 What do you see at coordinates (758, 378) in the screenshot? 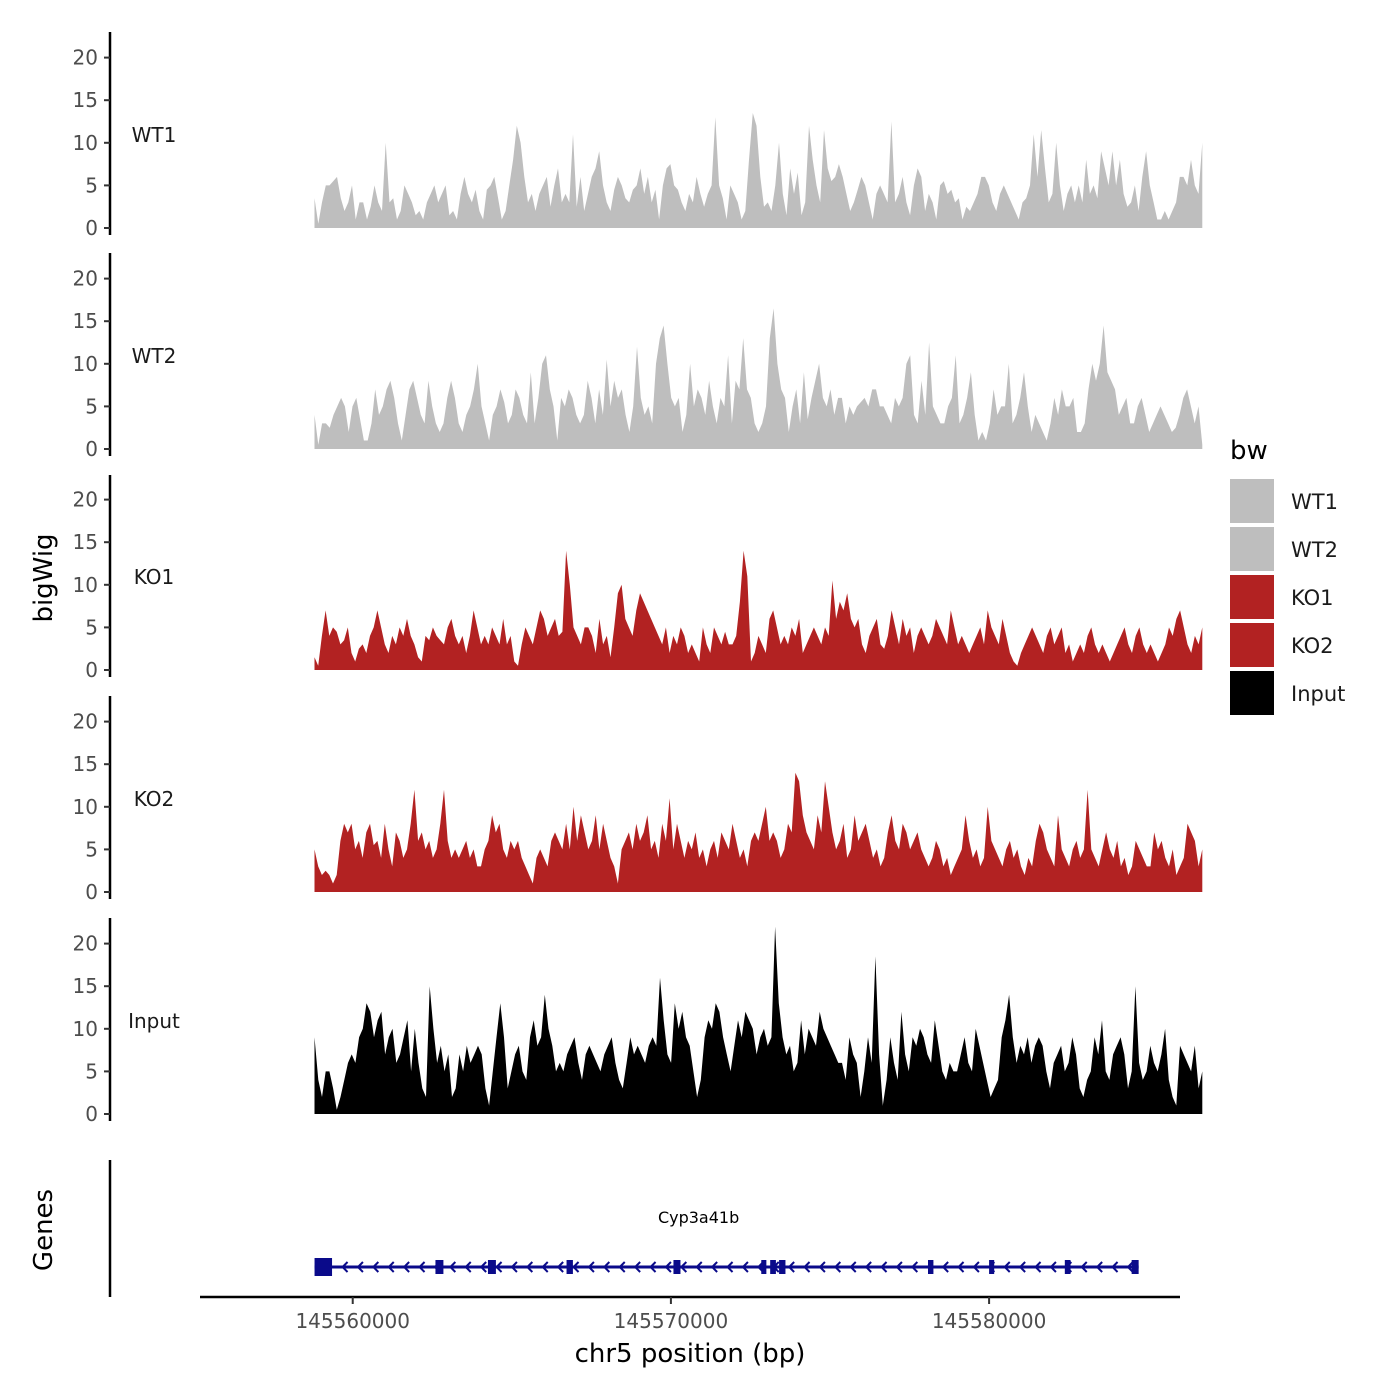
I see `area-wt2` at bounding box center [758, 378].